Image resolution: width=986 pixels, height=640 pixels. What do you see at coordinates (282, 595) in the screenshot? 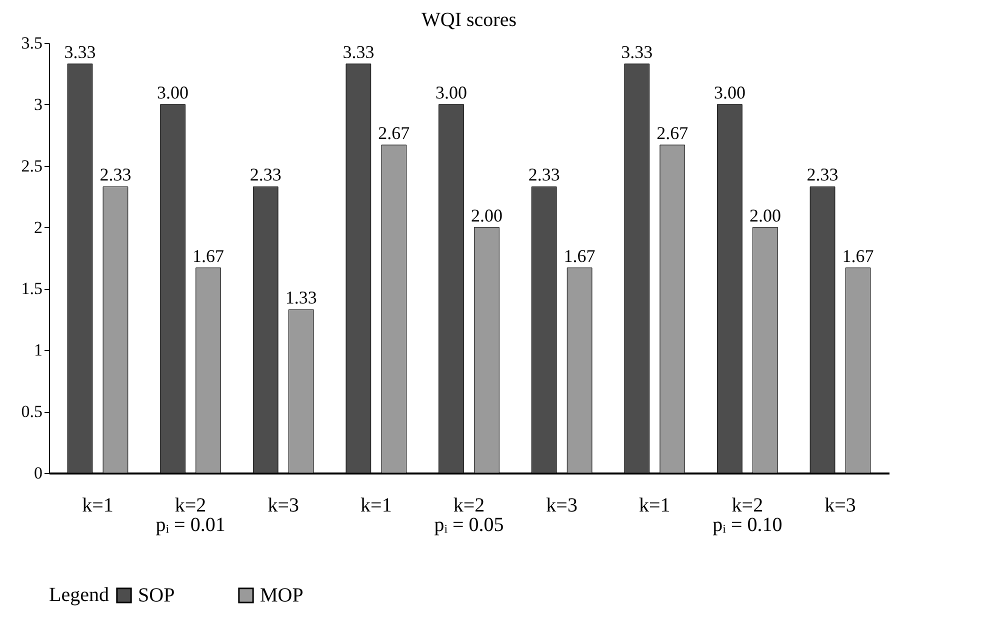
I see `legend-label: MOP` at bounding box center [282, 595].